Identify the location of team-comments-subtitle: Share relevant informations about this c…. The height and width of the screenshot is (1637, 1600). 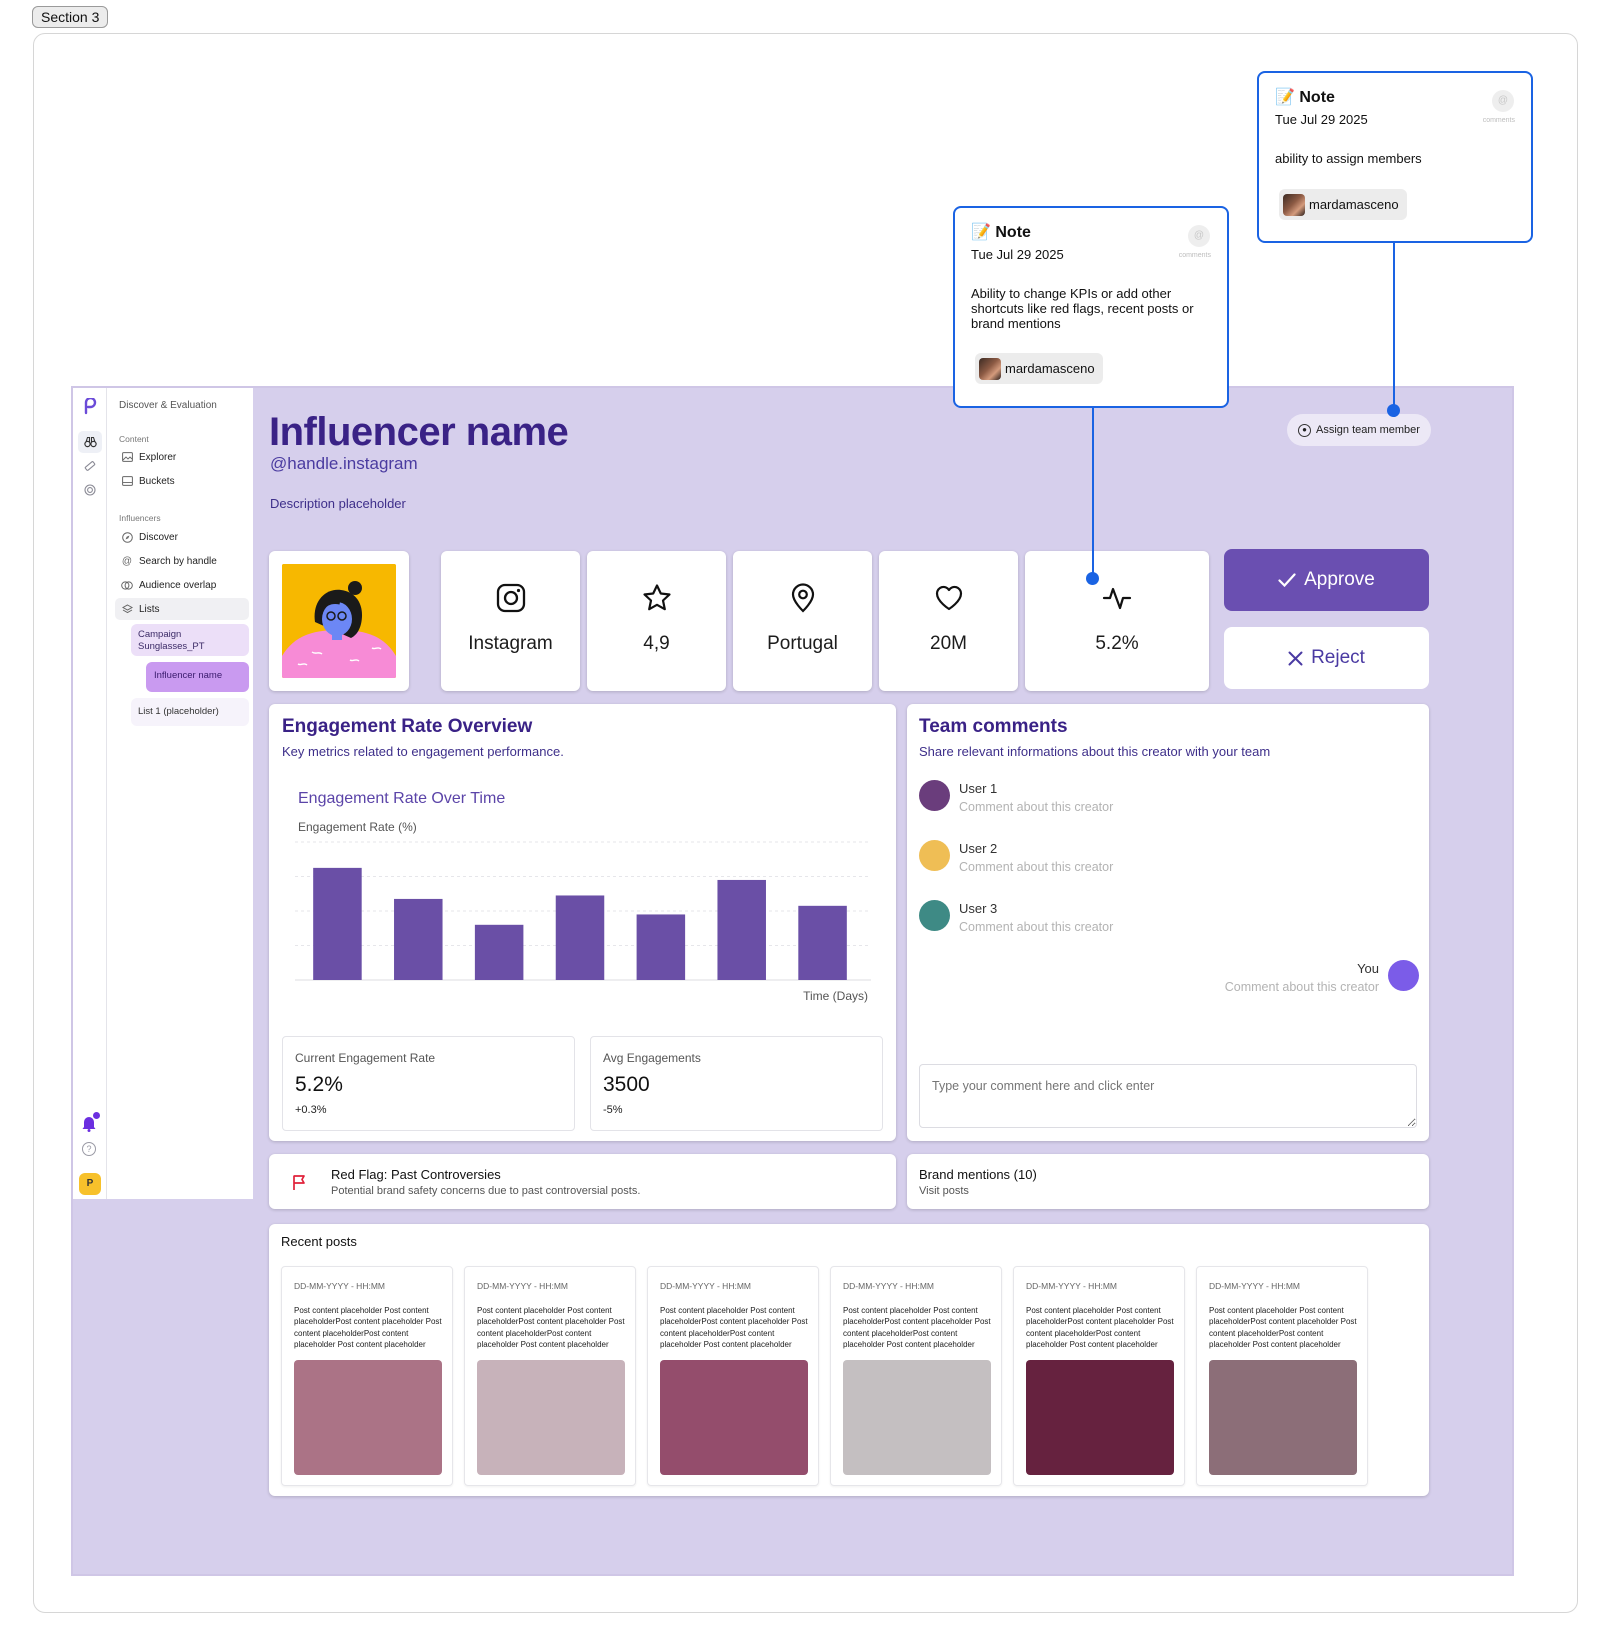
(1095, 751).